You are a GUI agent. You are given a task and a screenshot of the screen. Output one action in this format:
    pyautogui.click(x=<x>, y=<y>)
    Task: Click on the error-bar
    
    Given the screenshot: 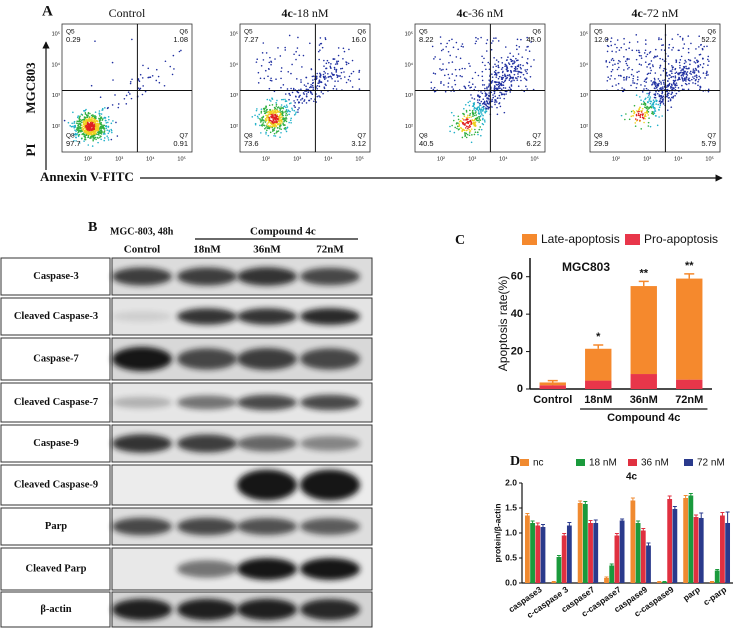 What is the action you would take?
    pyautogui.click(x=598, y=346)
    